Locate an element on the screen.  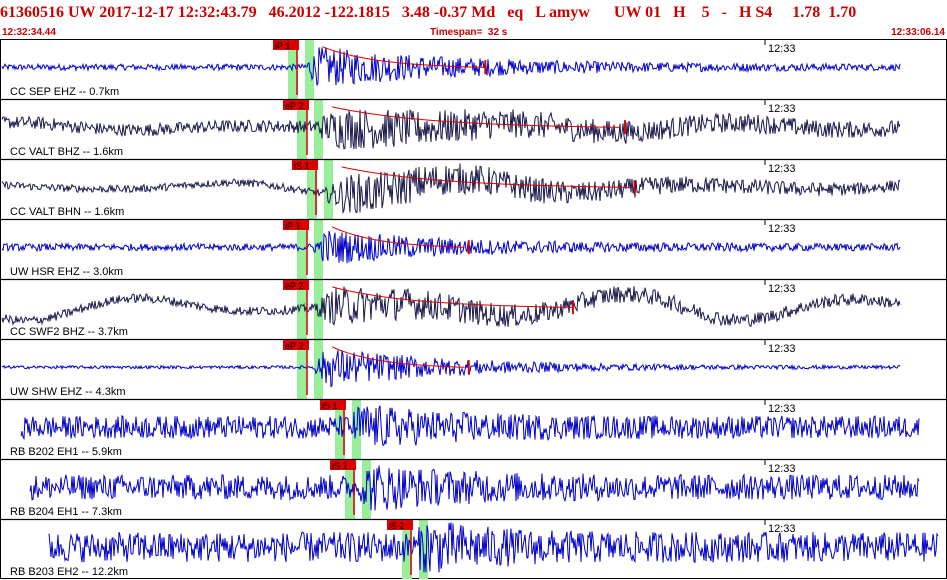
start-time-label: 12:32:34.44 is located at coordinates (29, 32).